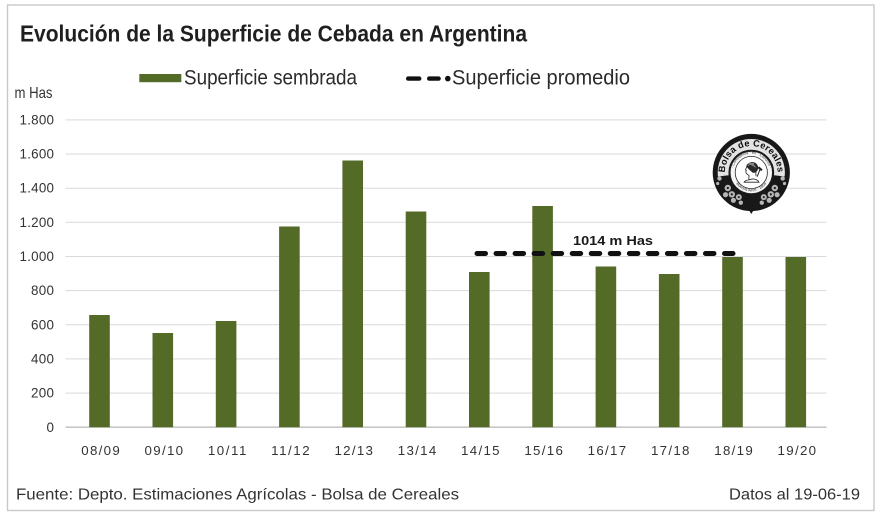 This screenshot has width=881, height=520. Describe the element at coordinates (794, 495) in the screenshot. I see `svg-text: Datos al 19-06-19` at that location.